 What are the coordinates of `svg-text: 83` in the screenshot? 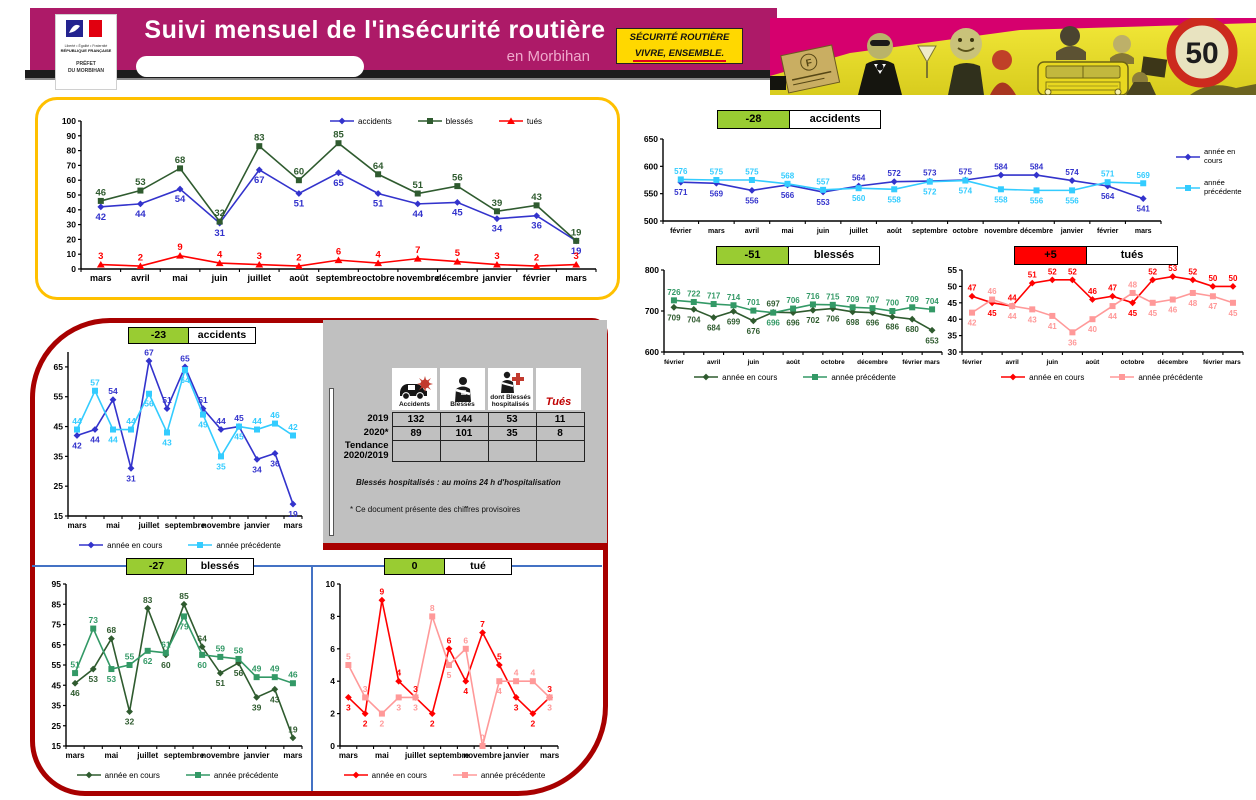 It's located at (259, 138).